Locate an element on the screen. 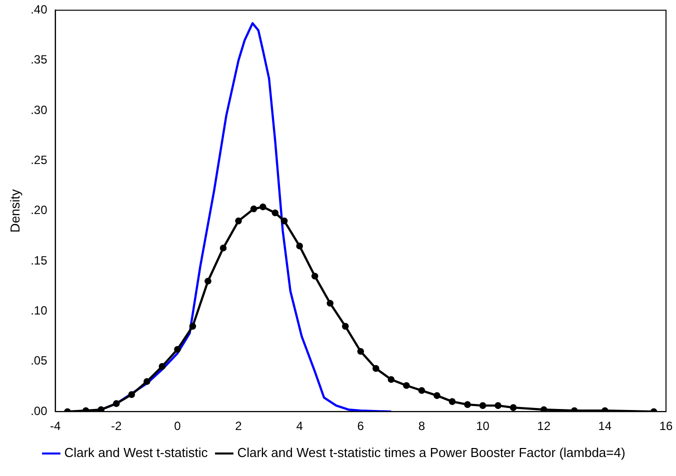 The image size is (676, 476). x-tick-label: 2 is located at coordinates (238, 426).